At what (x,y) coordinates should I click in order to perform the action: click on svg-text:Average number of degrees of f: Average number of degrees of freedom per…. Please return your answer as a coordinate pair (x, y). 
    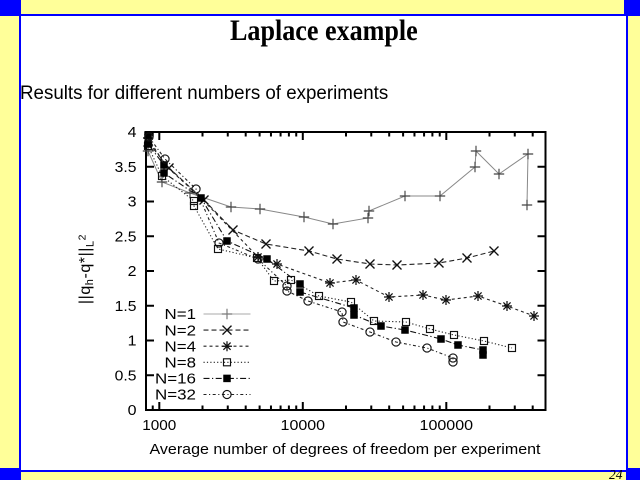
    Looking at the image, I should click on (345, 450).